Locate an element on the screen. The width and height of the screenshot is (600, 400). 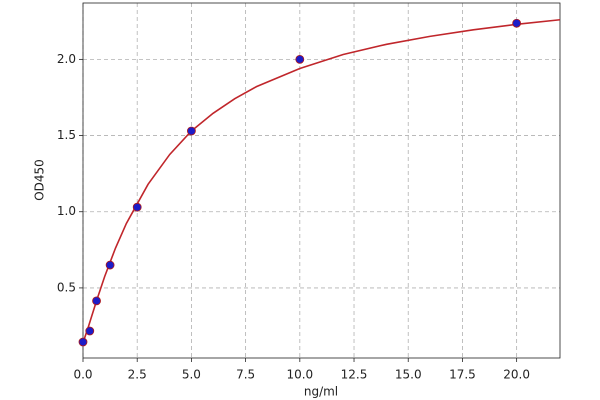
x-tick-label: 5.0 is located at coordinates (191, 375).